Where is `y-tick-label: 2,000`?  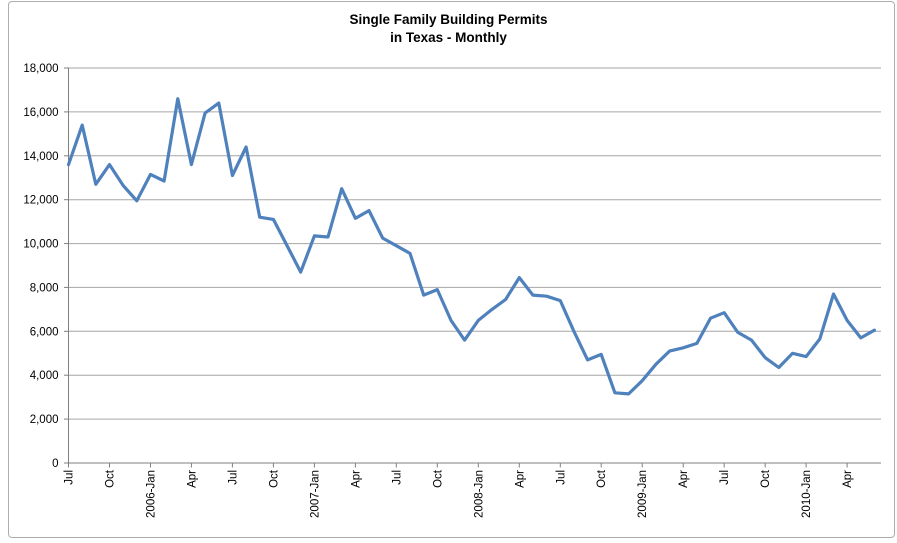 y-tick-label: 2,000 is located at coordinates (44, 420).